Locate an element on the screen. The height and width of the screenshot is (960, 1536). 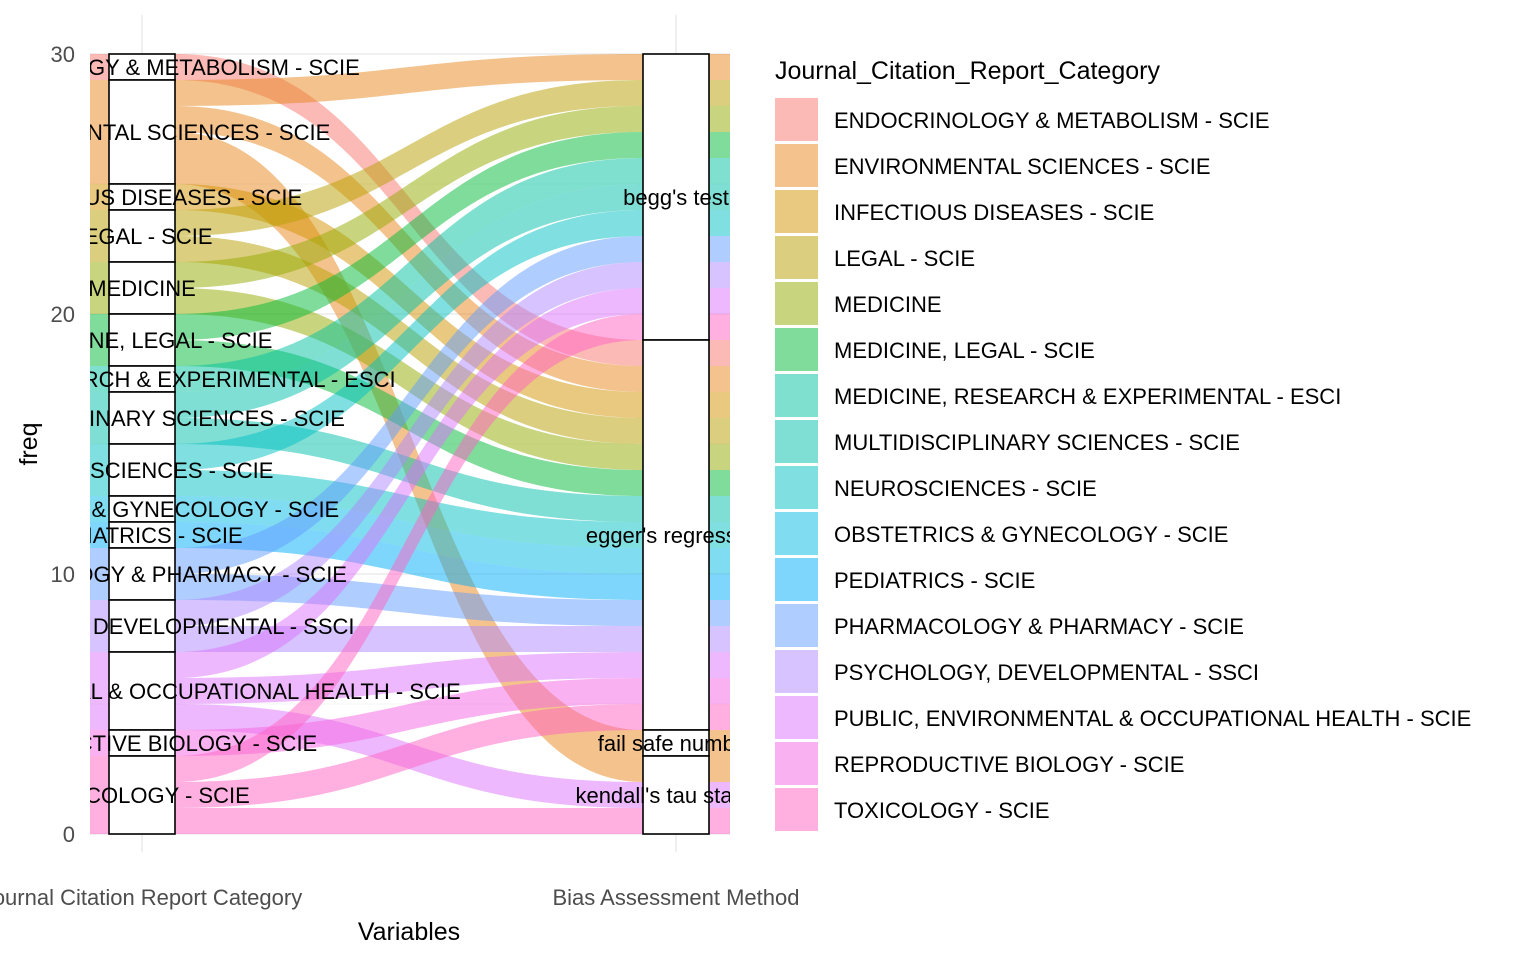
legend-label: PEDIATRICS - SCIE is located at coordinates (934, 580).